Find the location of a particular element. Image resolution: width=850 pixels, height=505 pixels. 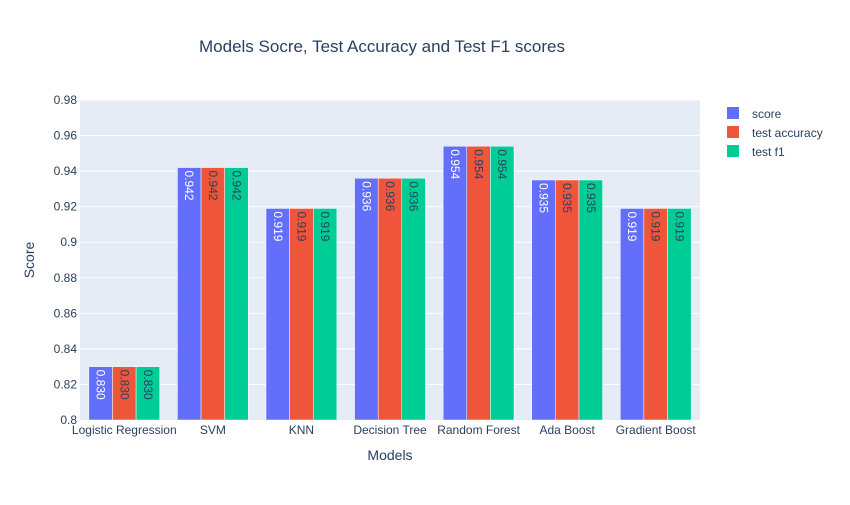

y-tick-label: 0.82 is located at coordinates (66, 384).